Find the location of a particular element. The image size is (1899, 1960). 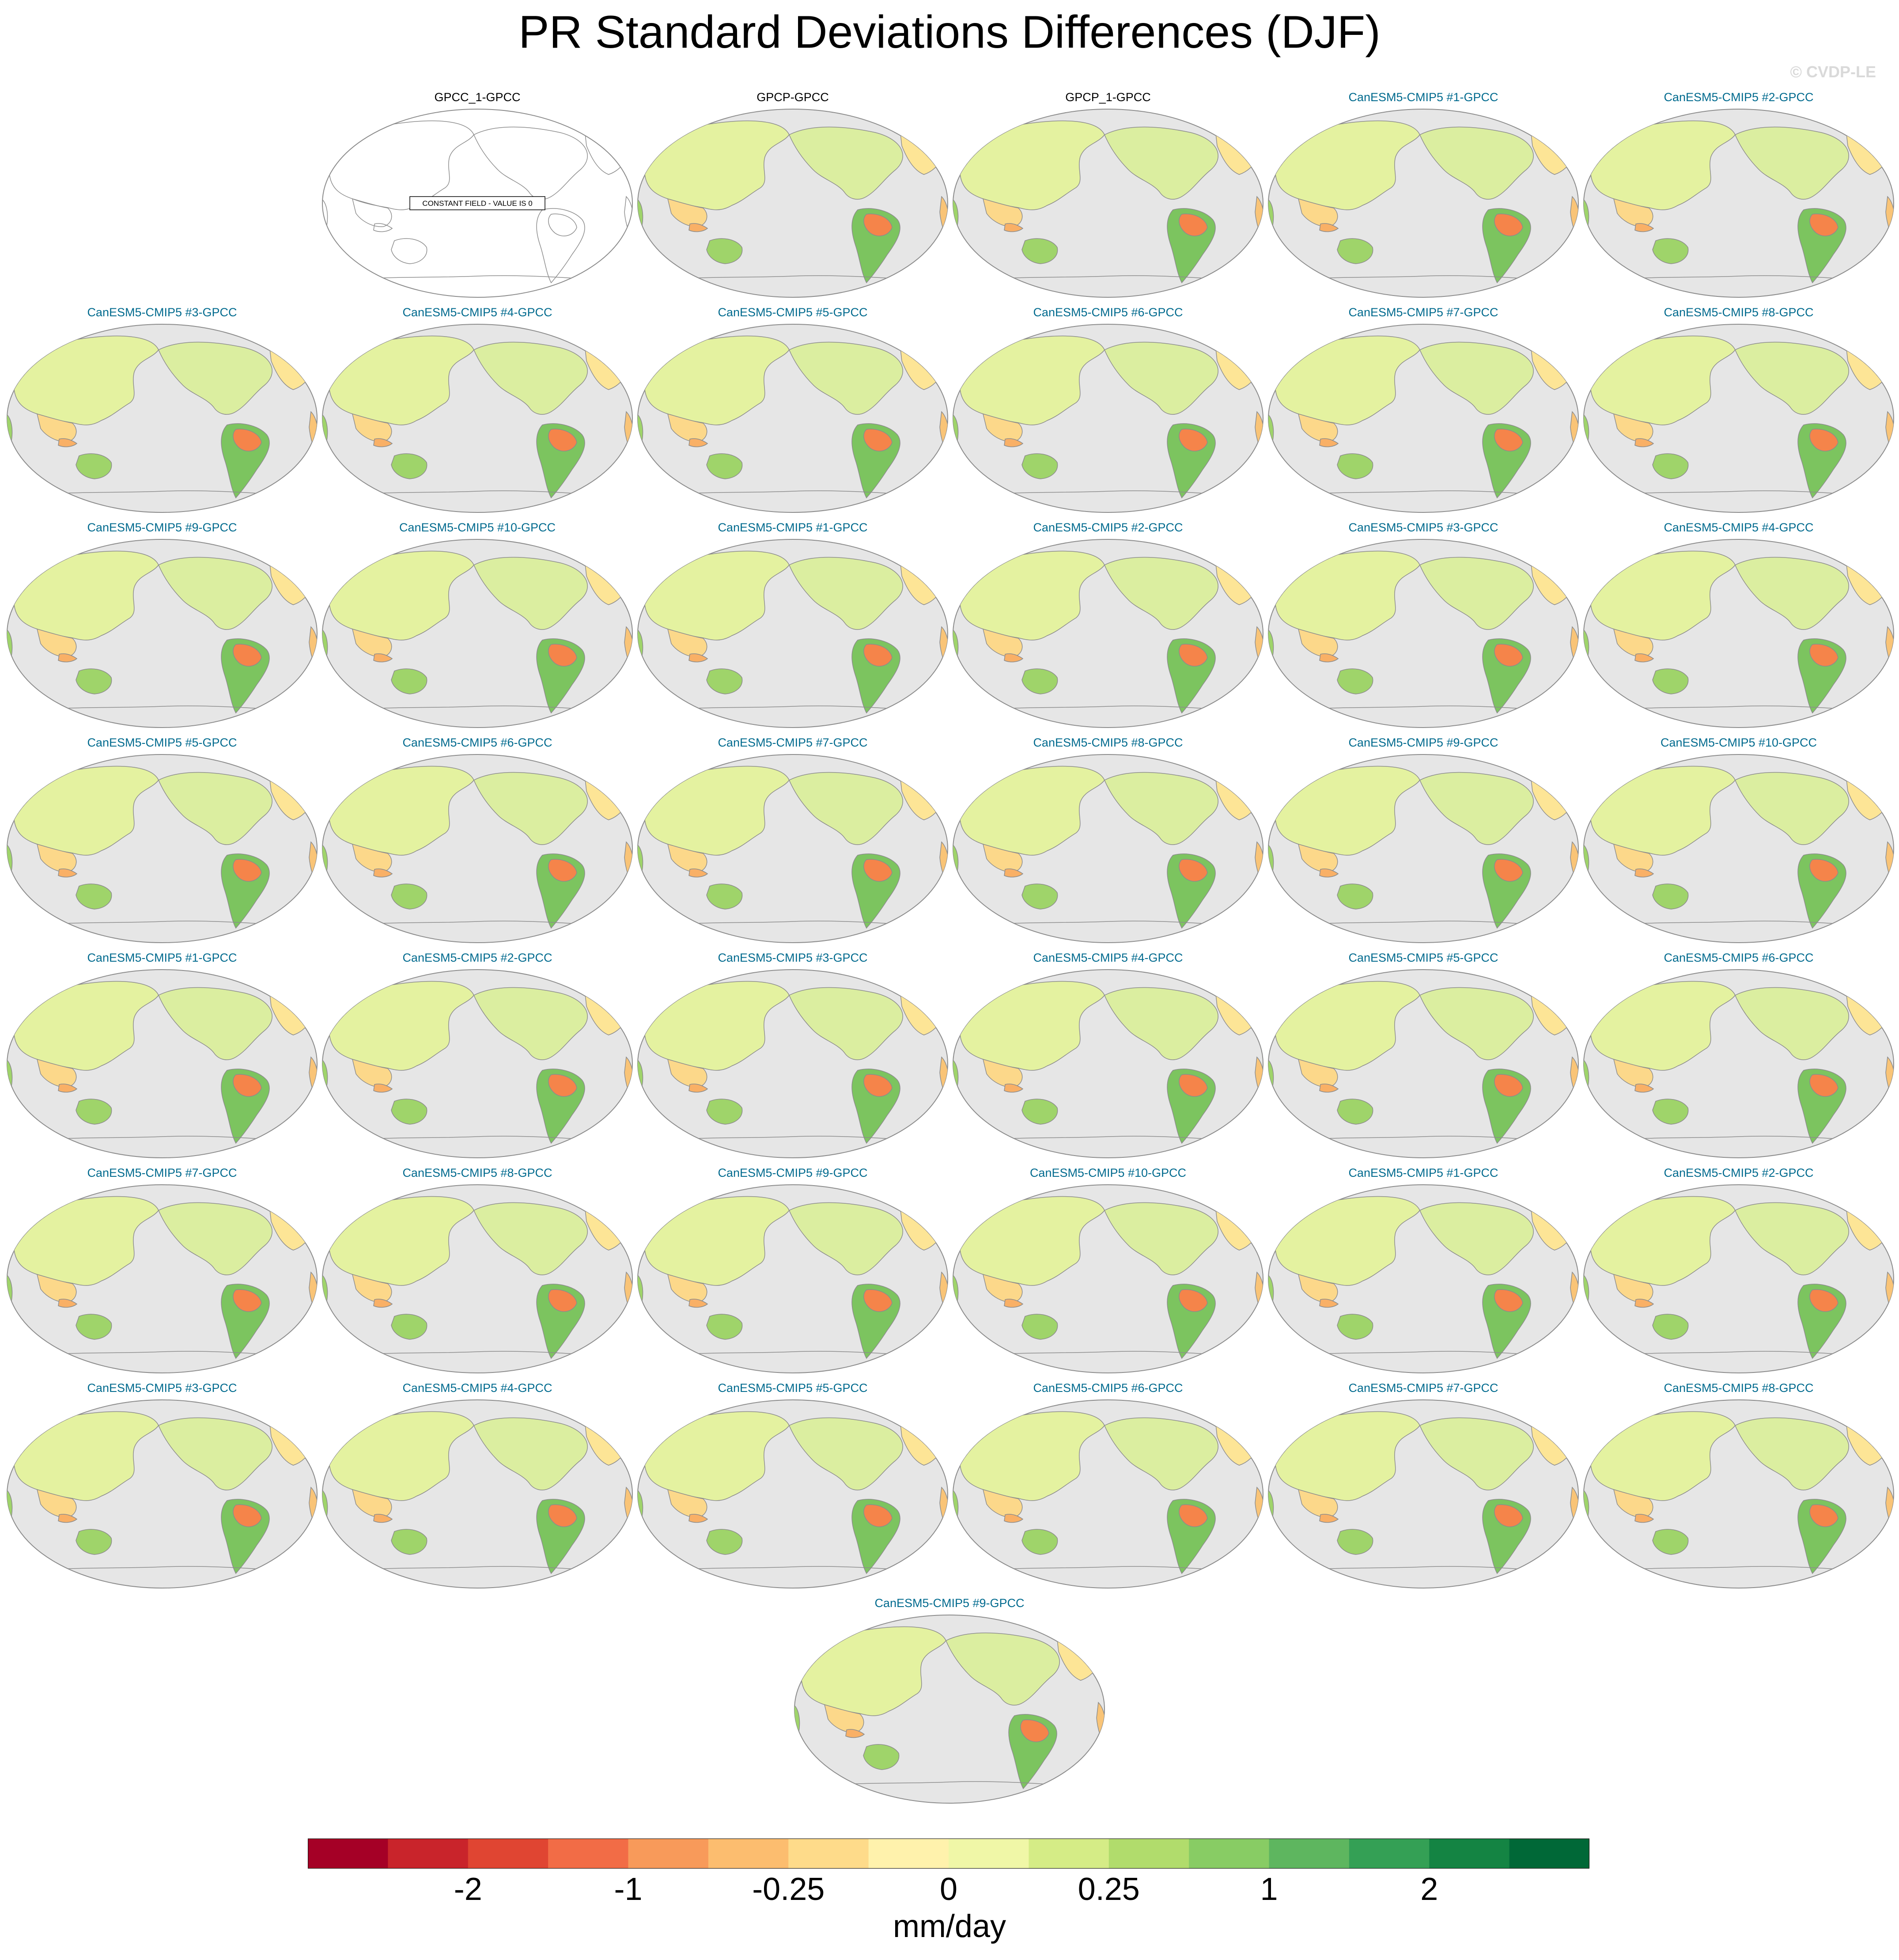

figure-title: PR Standard Deviations Differences (DJF) is located at coordinates (949, 32).